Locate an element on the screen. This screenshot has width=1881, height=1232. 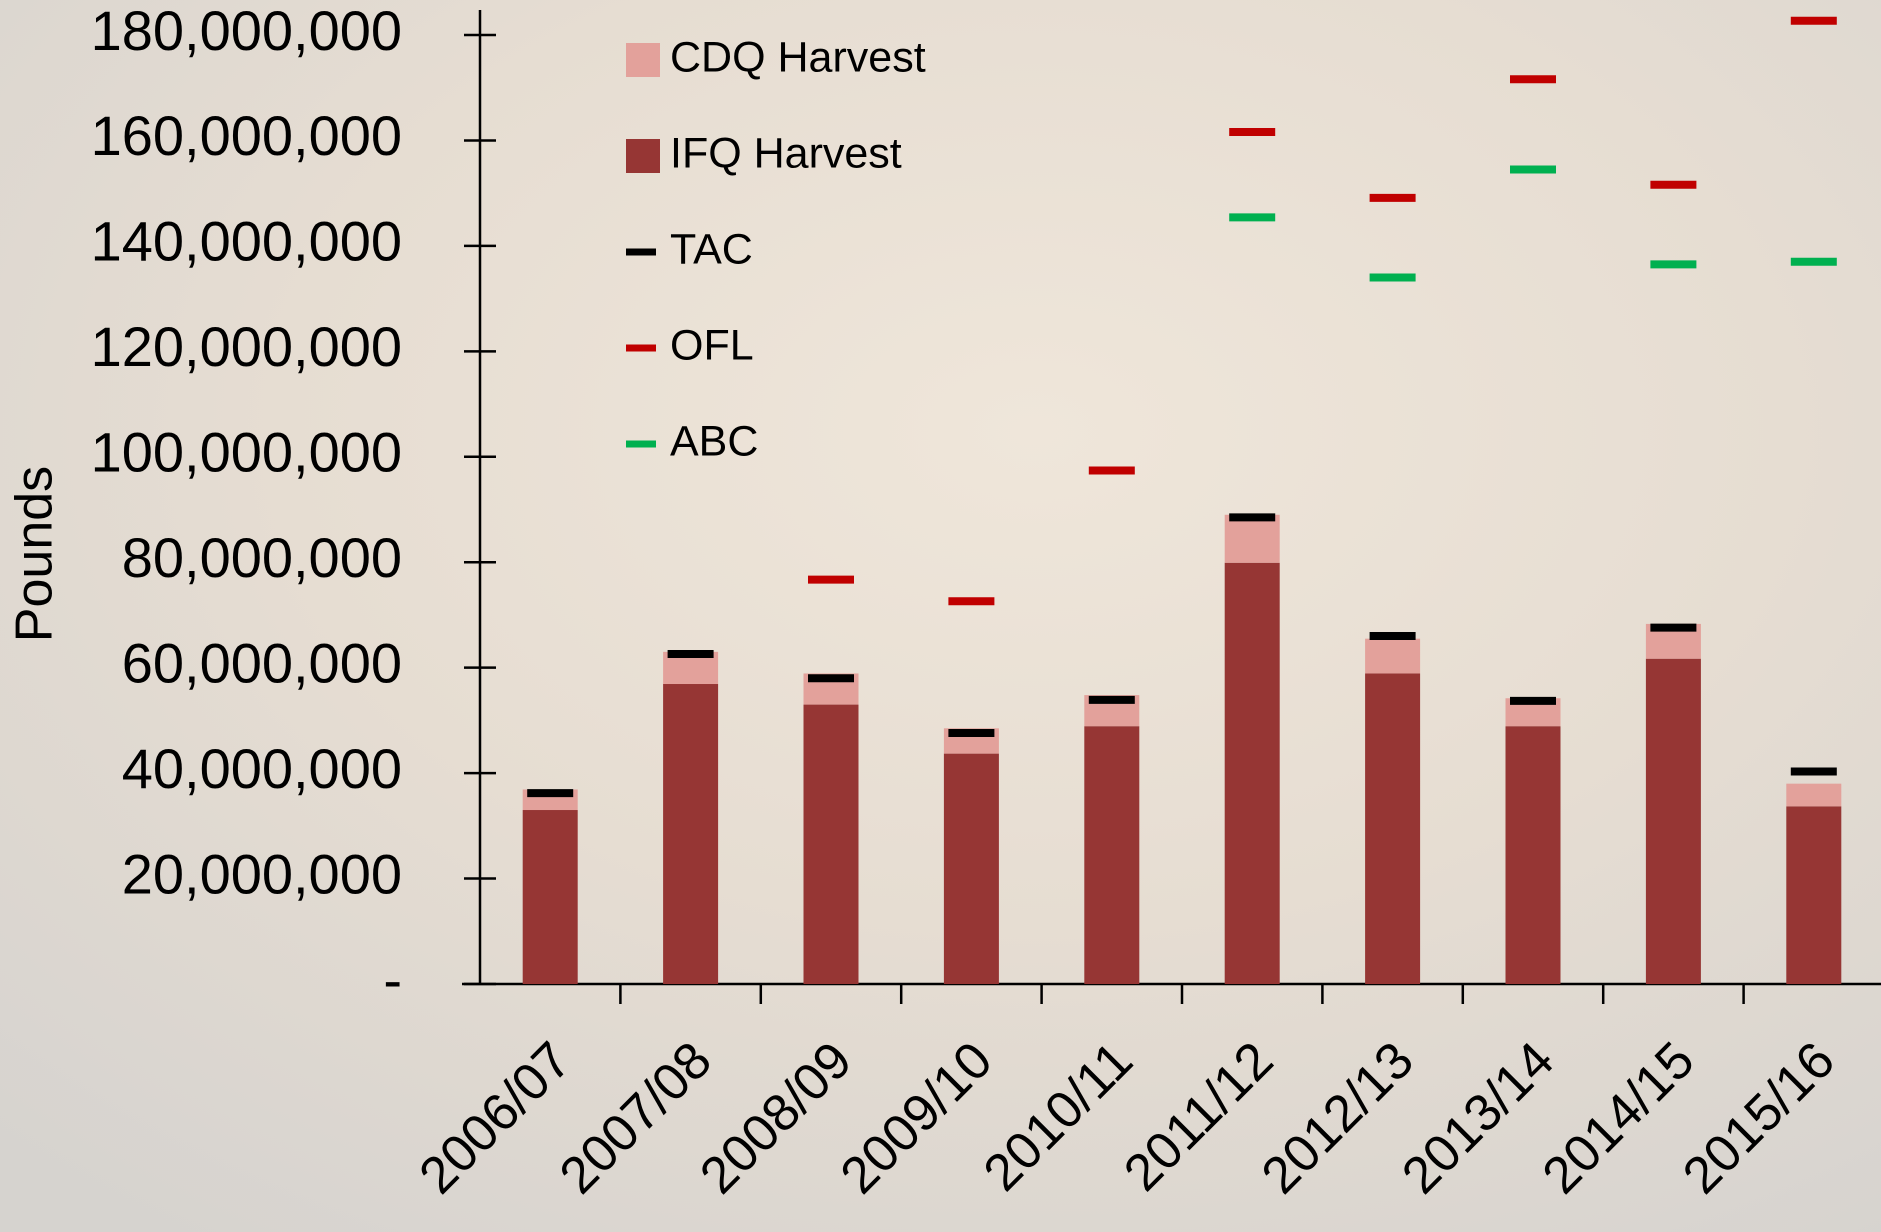
legend-label: OFL is located at coordinates (712, 345).